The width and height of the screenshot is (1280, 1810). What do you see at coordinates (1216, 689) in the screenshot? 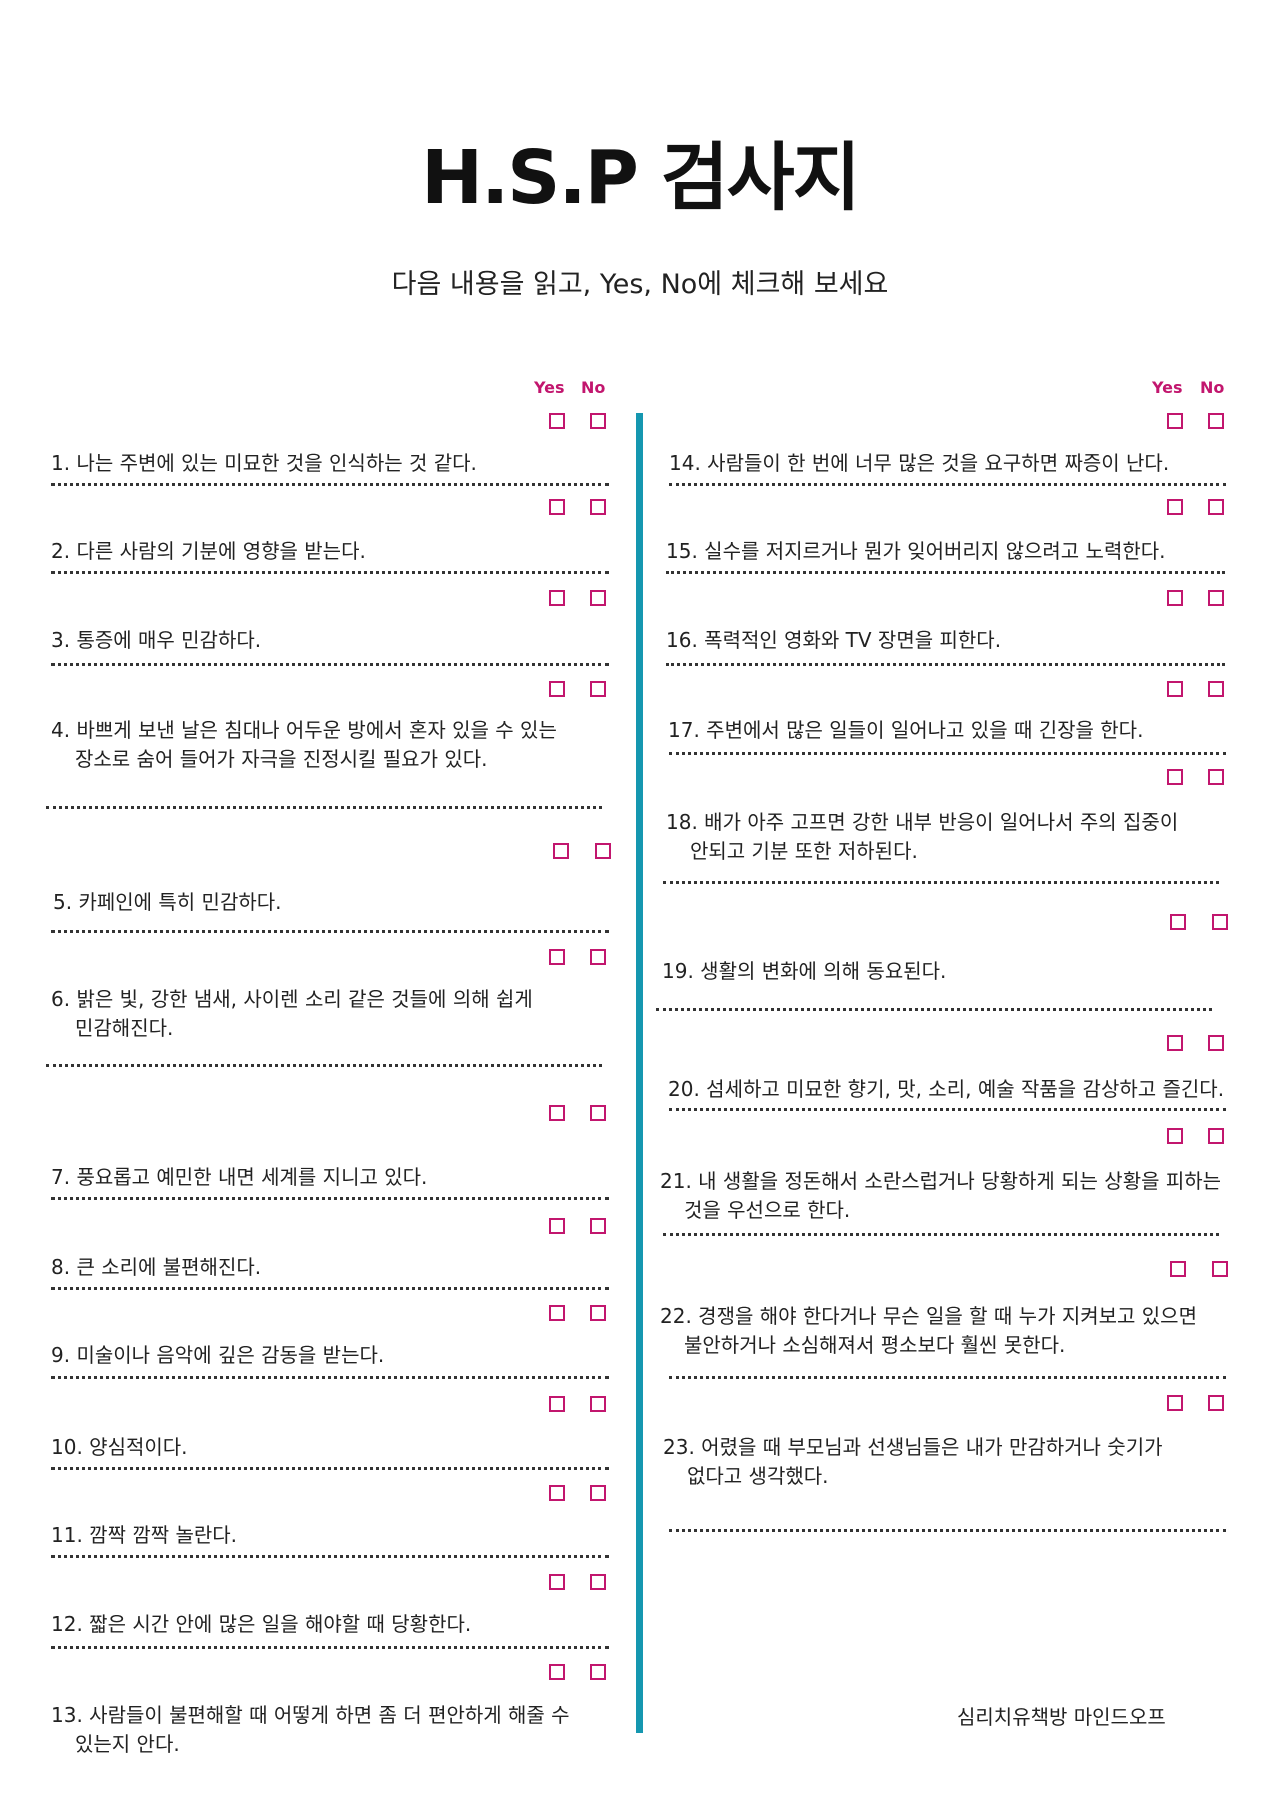
I see `no-checkbox-q17` at bounding box center [1216, 689].